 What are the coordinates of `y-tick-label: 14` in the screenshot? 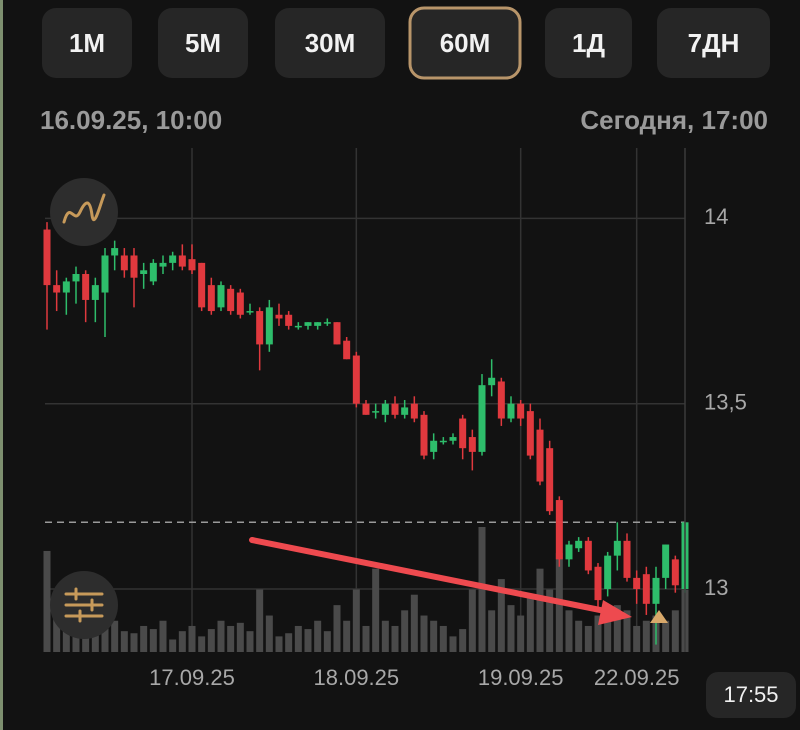 It's located at (716, 216).